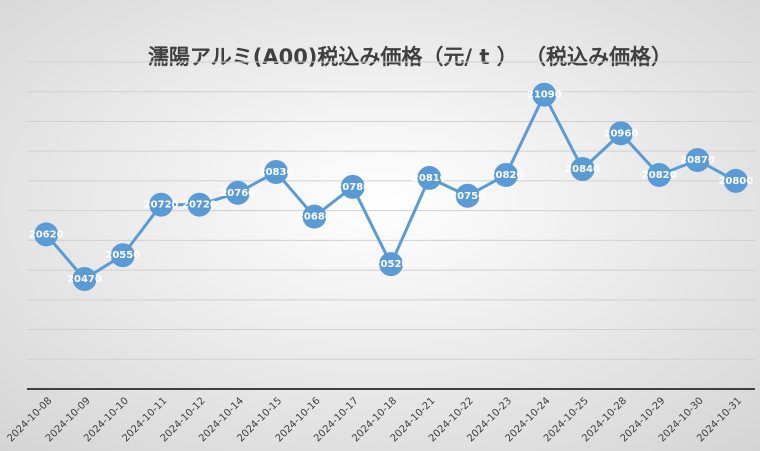 This screenshot has height=451, width=760. I want to click on data-label: 20470, so click(84, 279).